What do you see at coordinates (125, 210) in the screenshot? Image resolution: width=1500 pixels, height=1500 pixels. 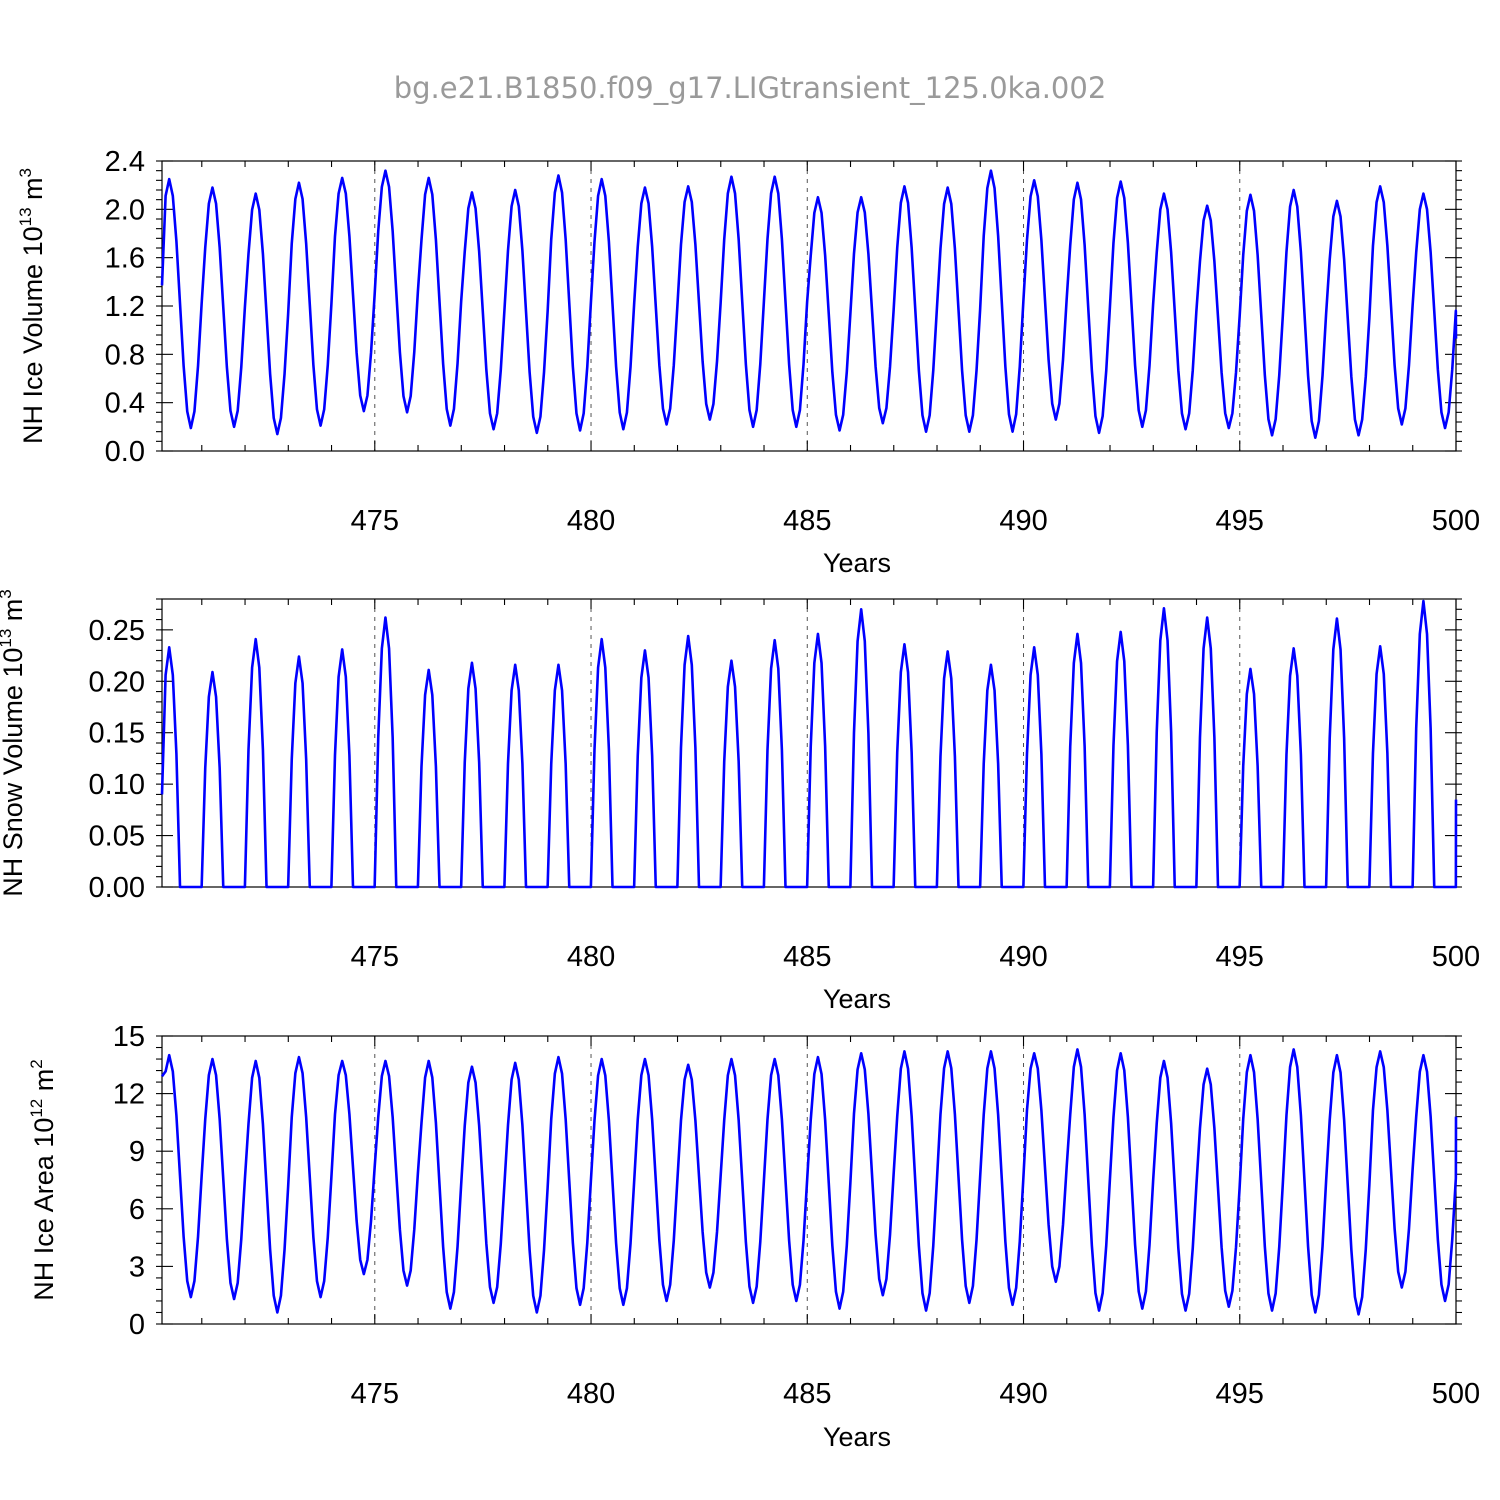 I see `y-tick-label: 2.0` at bounding box center [125, 210].